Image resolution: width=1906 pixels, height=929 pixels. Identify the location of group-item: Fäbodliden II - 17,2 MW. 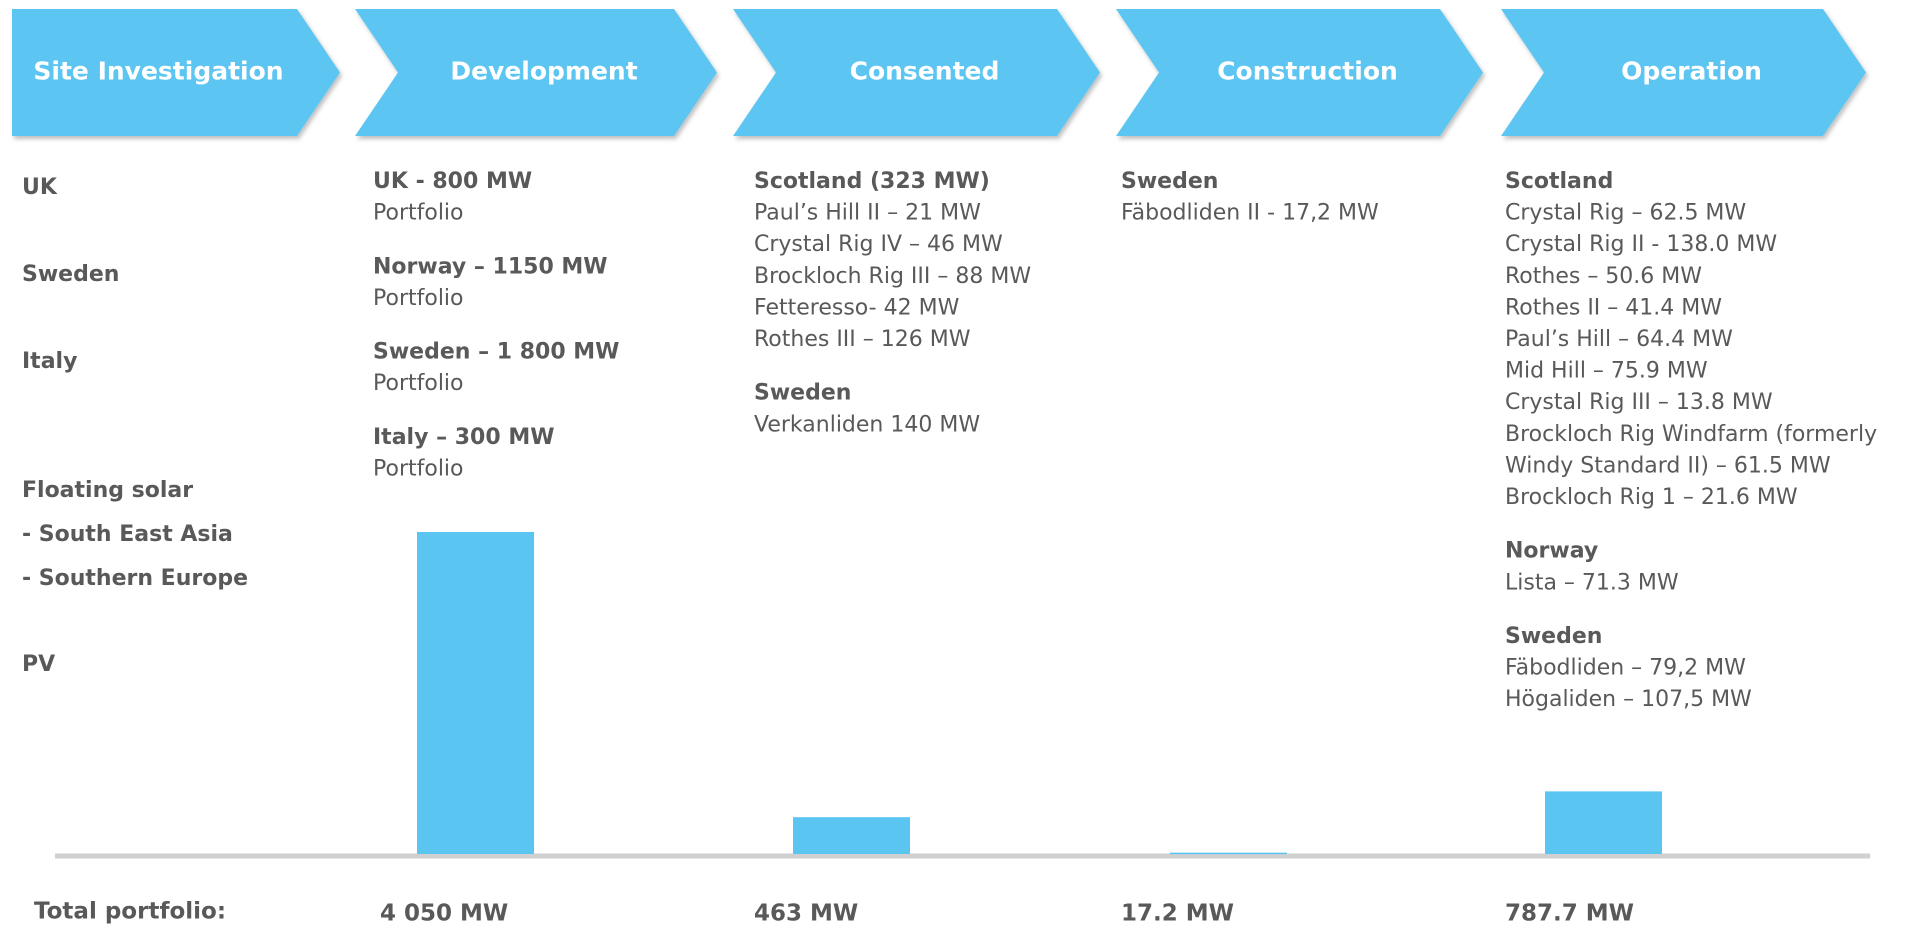
(1250, 213).